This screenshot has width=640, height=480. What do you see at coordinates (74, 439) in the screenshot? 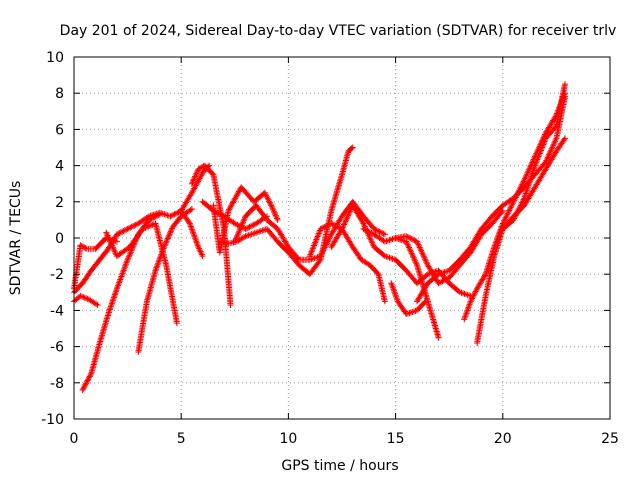
I see `x-tick-label: 0` at bounding box center [74, 439].